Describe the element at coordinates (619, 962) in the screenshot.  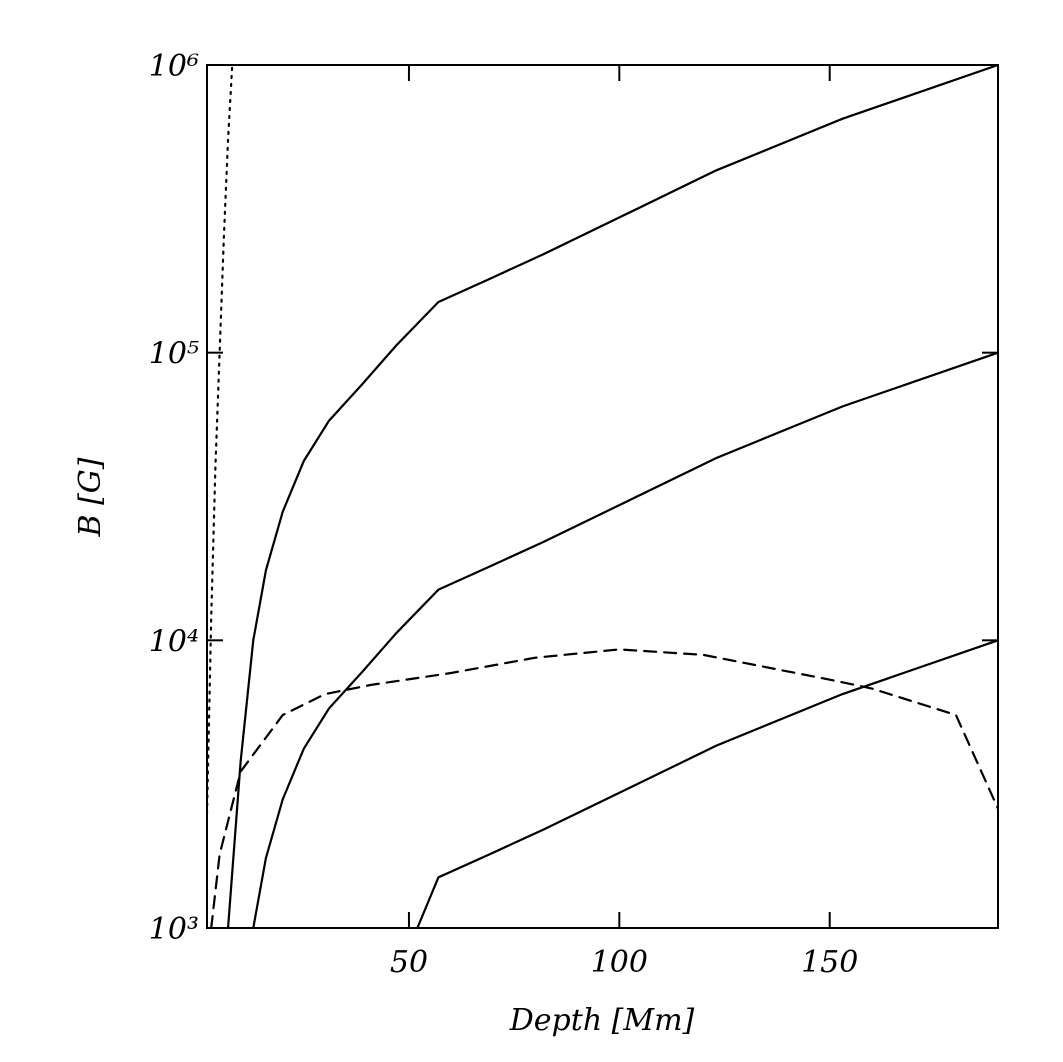
I see `x-tick-label: 100` at that location.